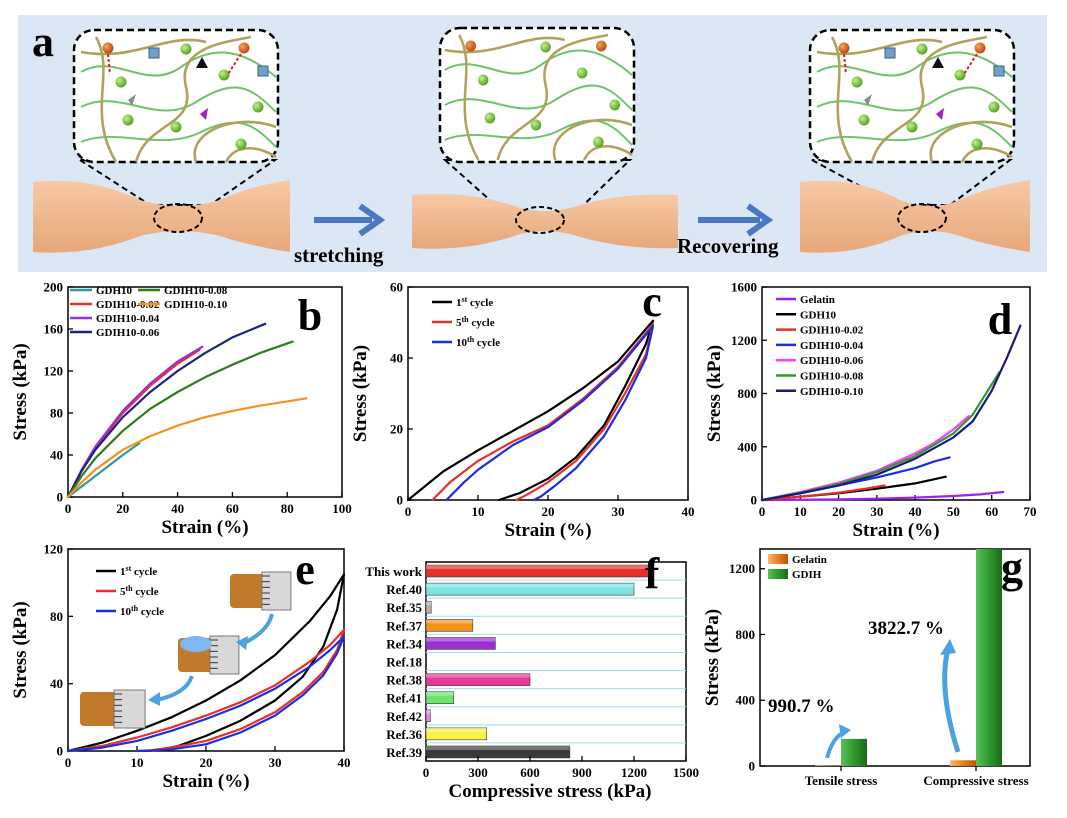 Image resolution: width=1067 pixels, height=818 pixels. I want to click on ruler-photo, so click(276, 591).